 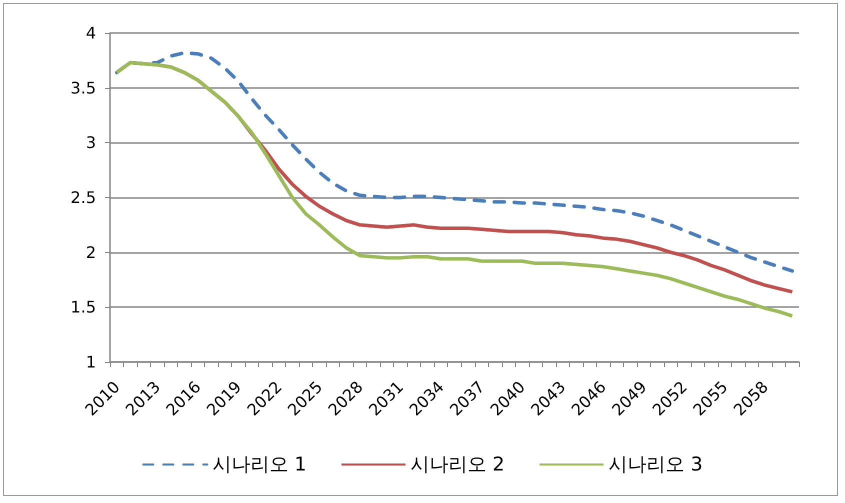 I want to click on legend-label: 시나리오 2, so click(x=457, y=465).